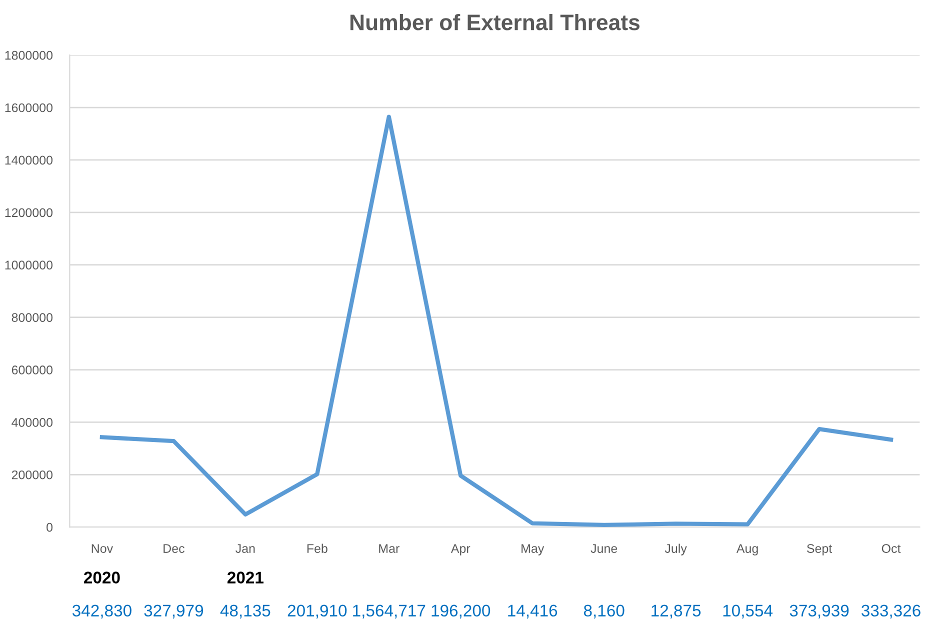  What do you see at coordinates (245, 611) in the screenshot?
I see `data-label: 48,135` at bounding box center [245, 611].